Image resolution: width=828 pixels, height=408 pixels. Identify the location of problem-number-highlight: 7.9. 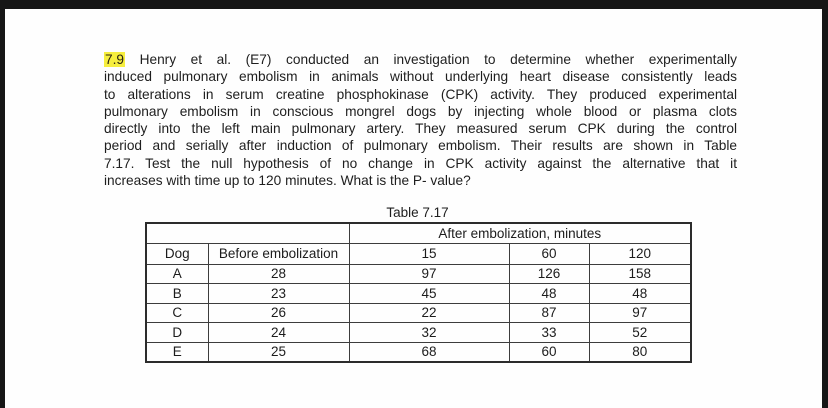
(115, 59).